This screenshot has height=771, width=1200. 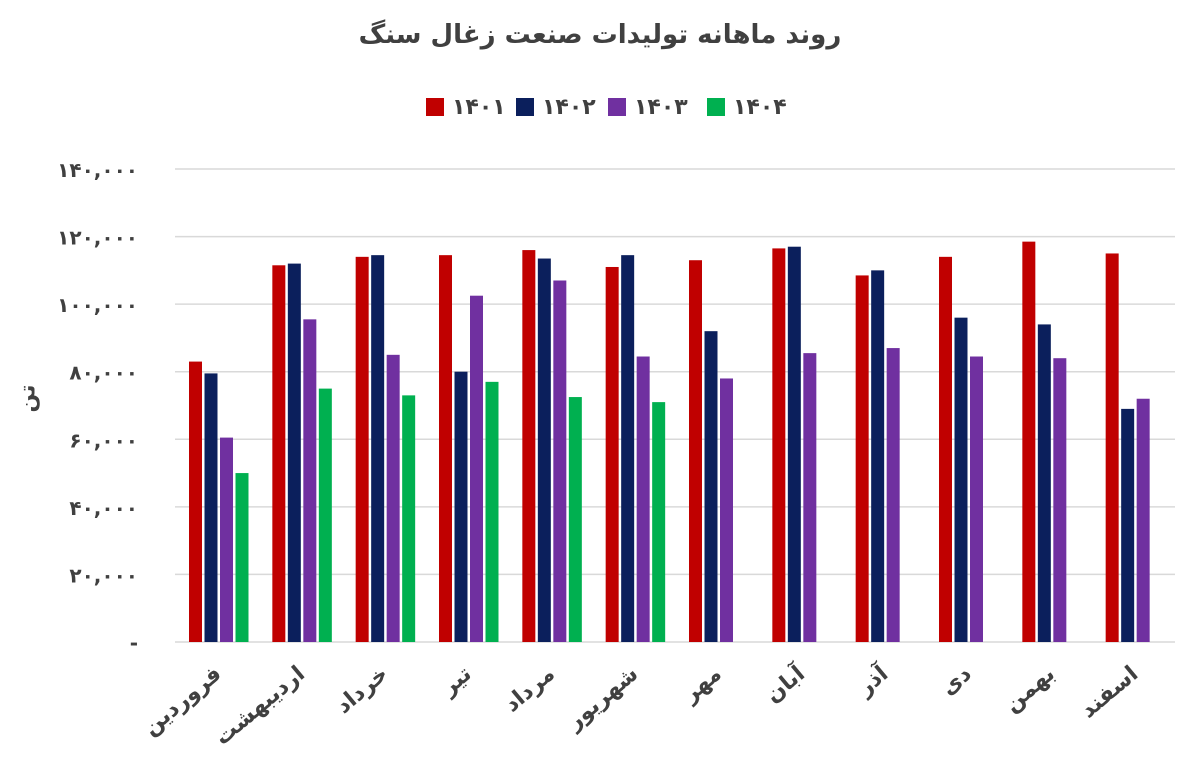 What do you see at coordinates (603, 698) in the screenshot?
I see `x-tick-label: شهریور` at bounding box center [603, 698].